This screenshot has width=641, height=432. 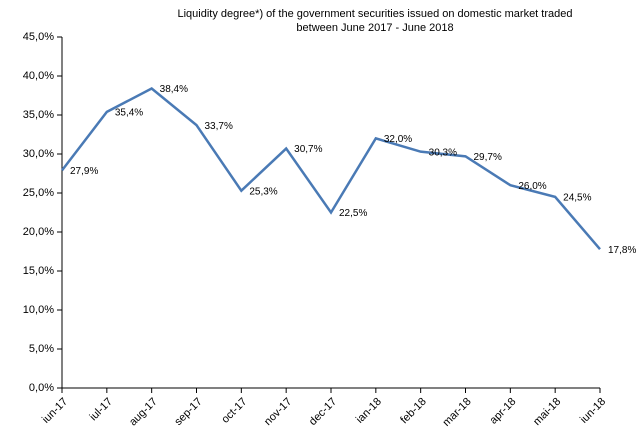 What do you see at coordinates (38, 271) in the screenshot?
I see `y-tick-label: 15,0%` at bounding box center [38, 271].